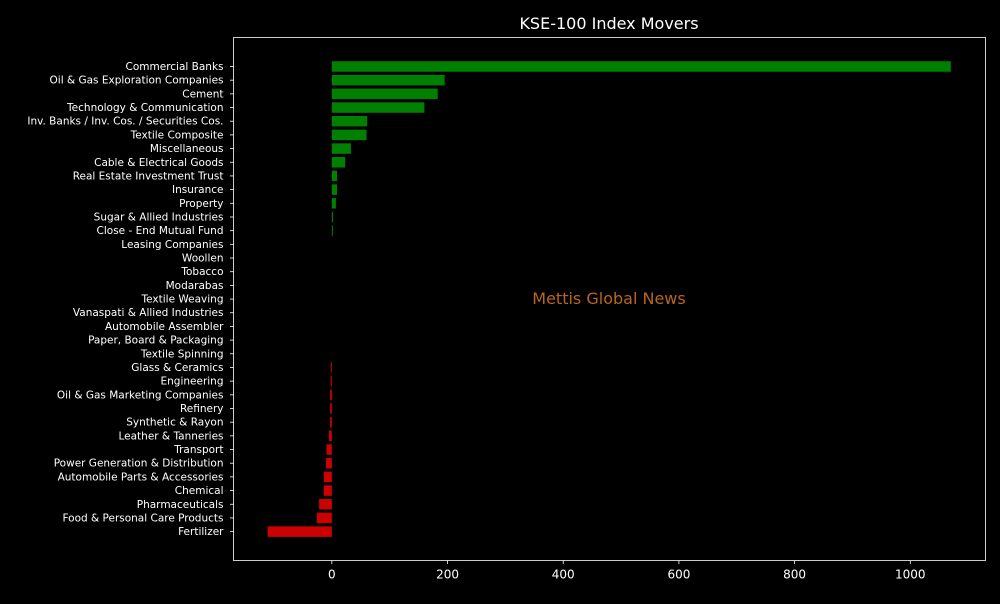 This screenshot has height=604, width=1000. What do you see at coordinates (563, 575) in the screenshot?
I see `x-tick-label: 400` at bounding box center [563, 575].